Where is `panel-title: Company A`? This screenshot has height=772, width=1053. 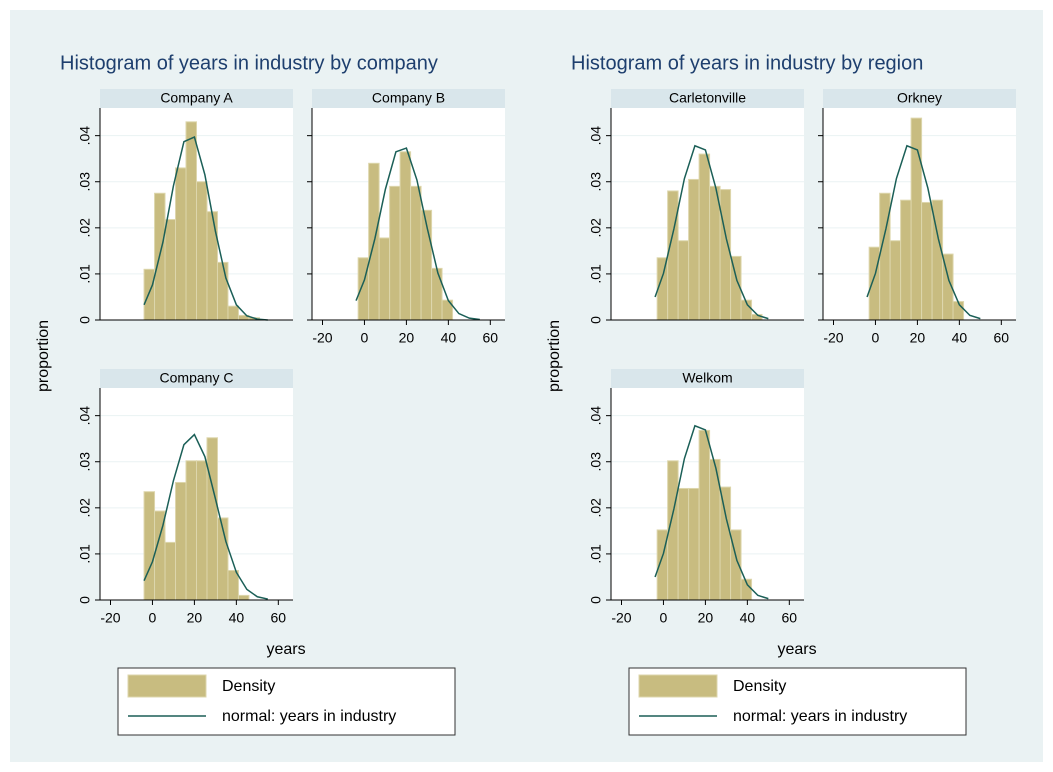 panel-title: Company A is located at coordinates (196, 98).